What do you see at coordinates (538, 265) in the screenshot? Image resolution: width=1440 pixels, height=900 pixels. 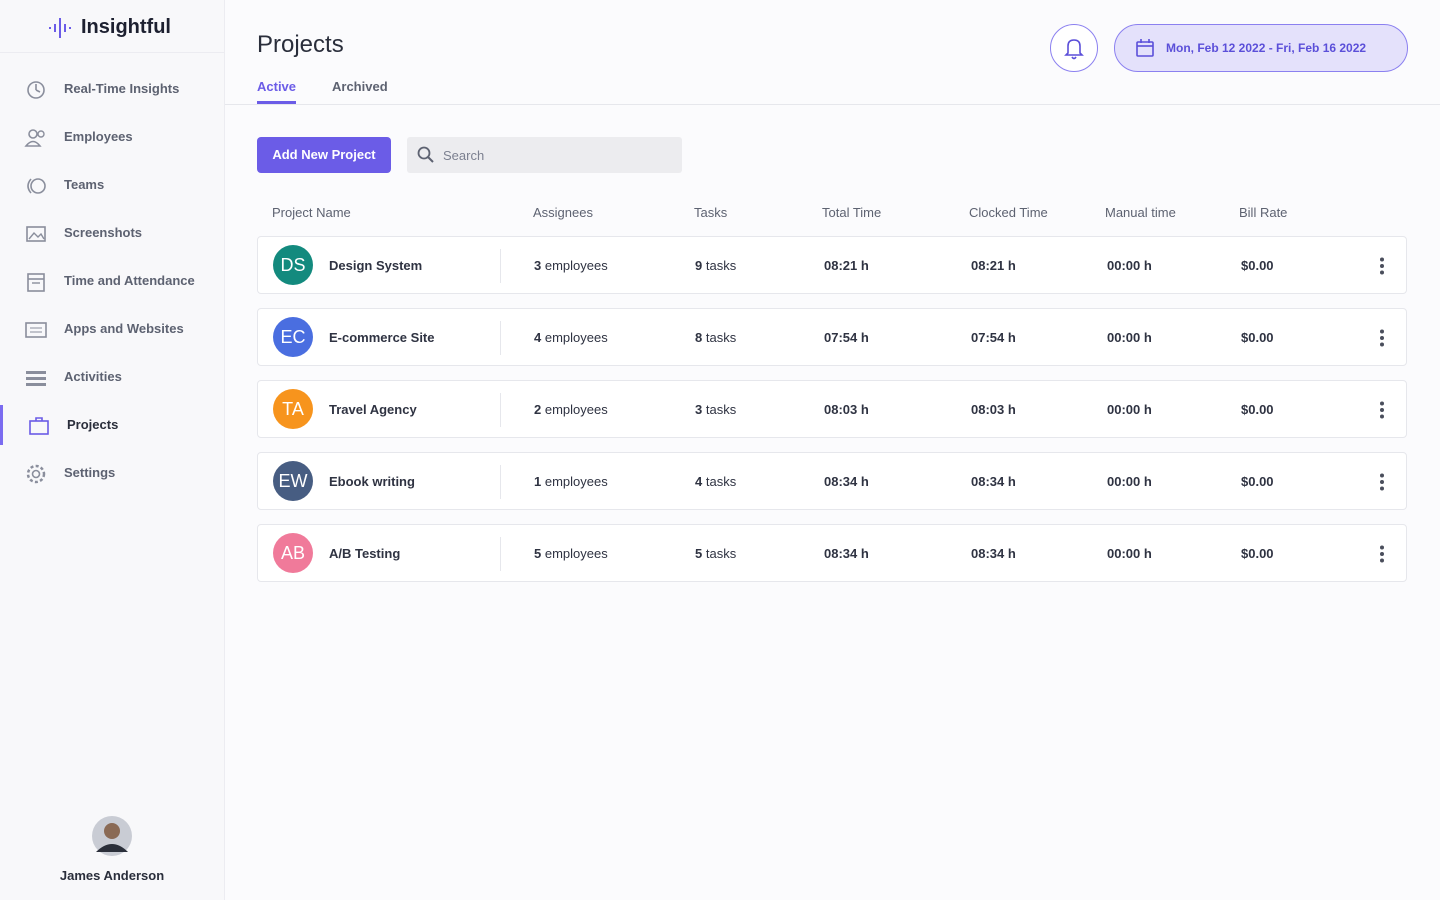 I see `assignee-count: 3` at bounding box center [538, 265].